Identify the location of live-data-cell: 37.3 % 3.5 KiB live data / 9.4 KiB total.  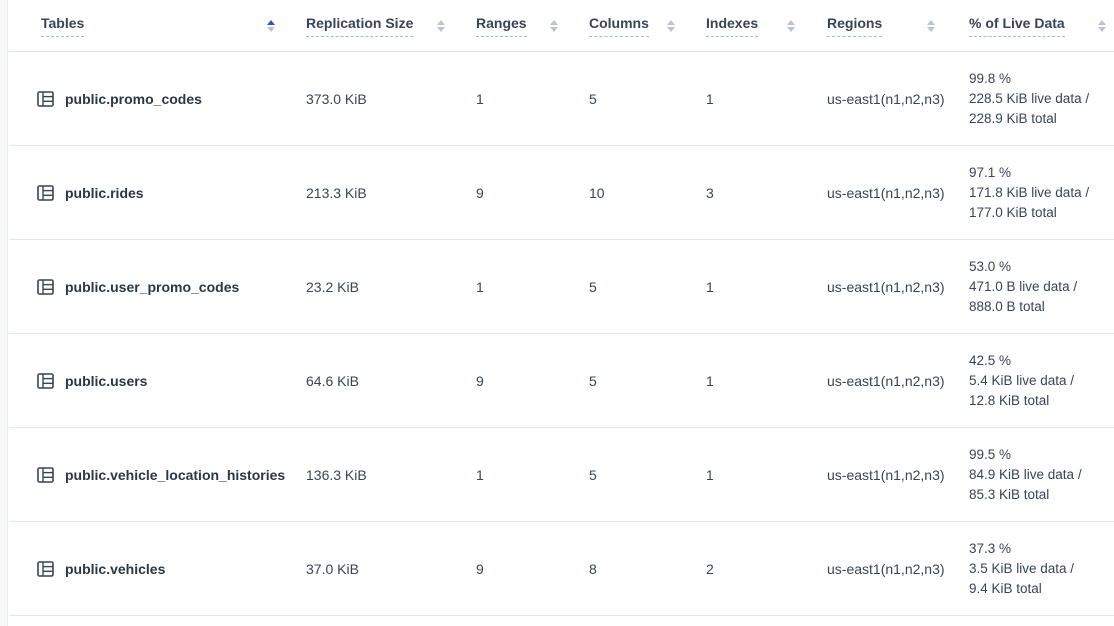
(1034, 569).